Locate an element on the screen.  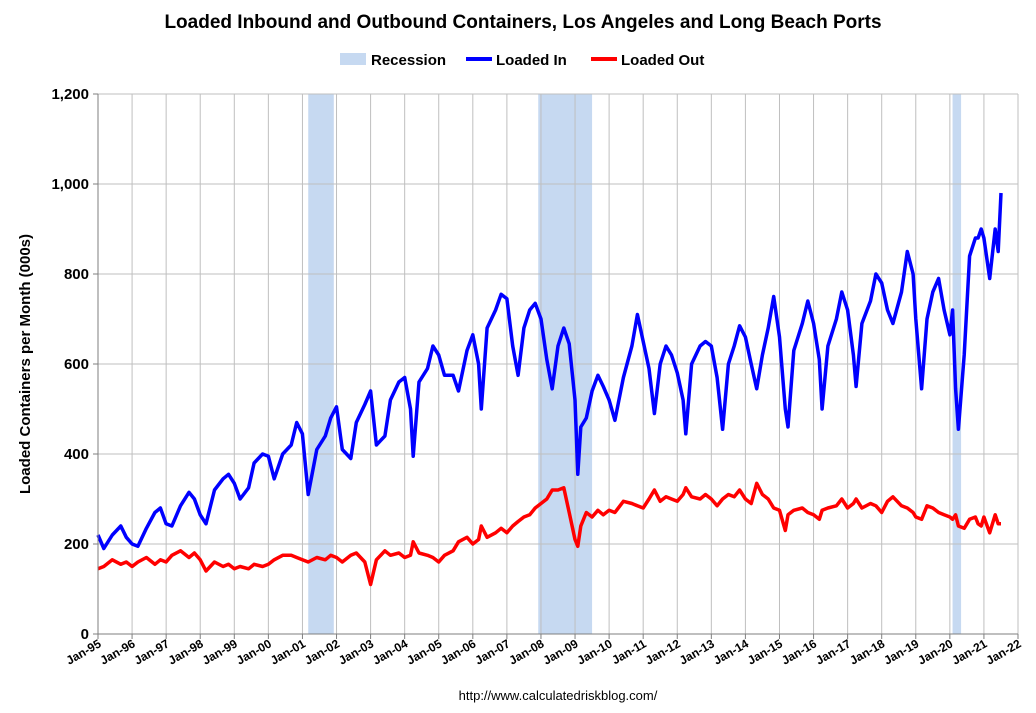
y-tick-label: 0 is located at coordinates (85, 634).